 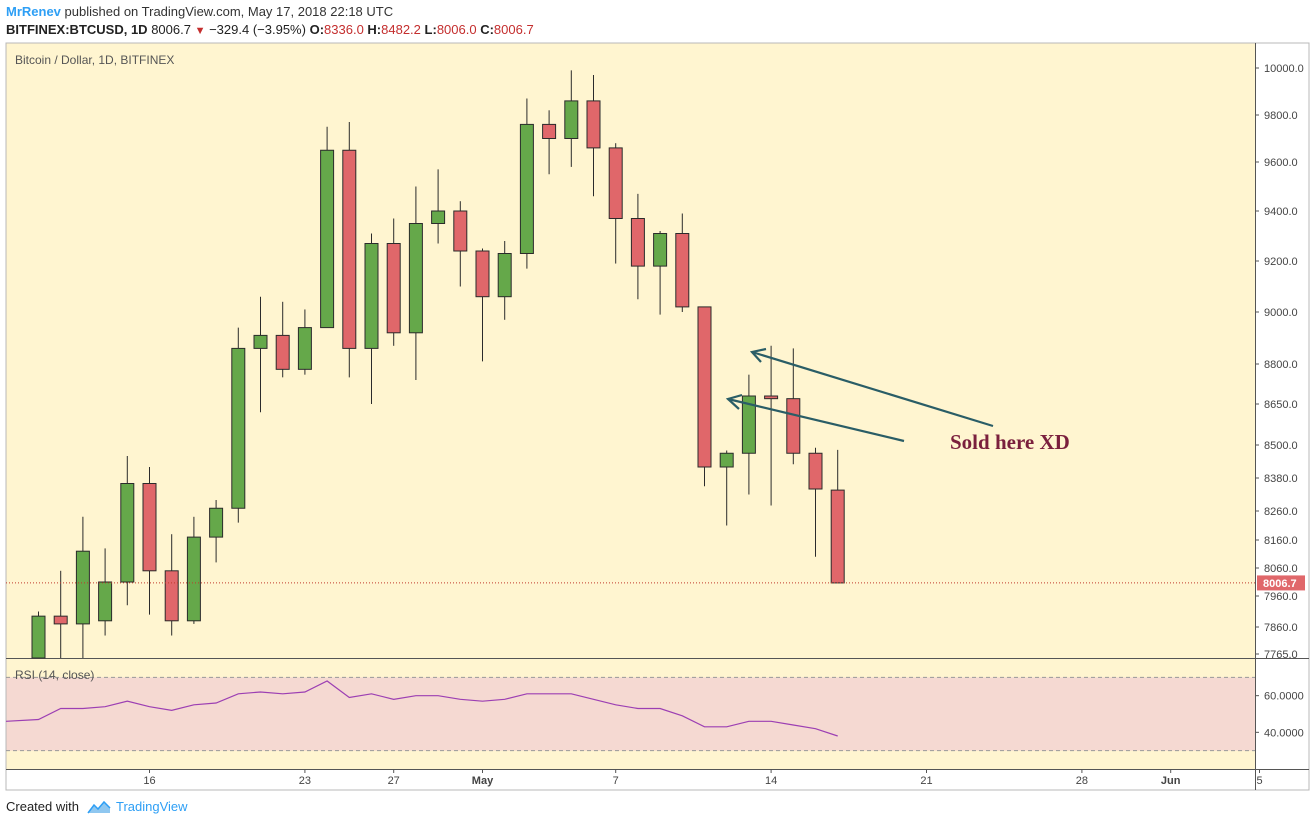 What do you see at coordinates (1259, 781) in the screenshot?
I see `time-tick-label: 5` at bounding box center [1259, 781].